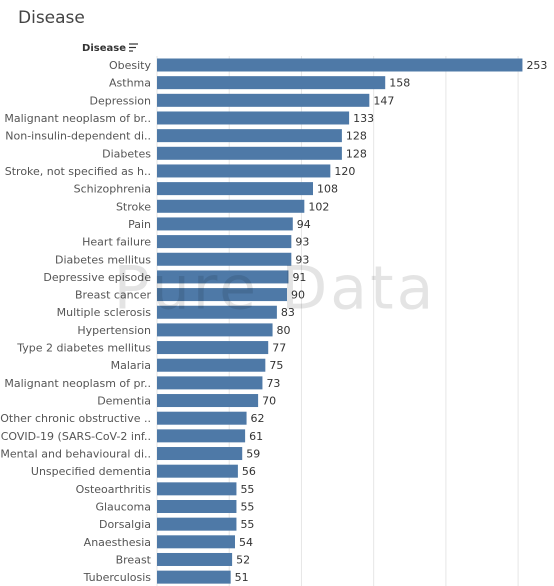 The width and height of the screenshot is (554, 586). What do you see at coordinates (75, 418) in the screenshot?
I see `category-label: Other chronic obstructive ..` at bounding box center [75, 418].